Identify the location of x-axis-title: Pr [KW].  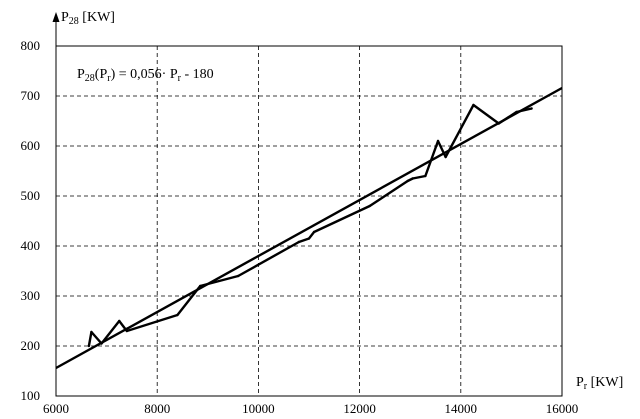
(599, 383).